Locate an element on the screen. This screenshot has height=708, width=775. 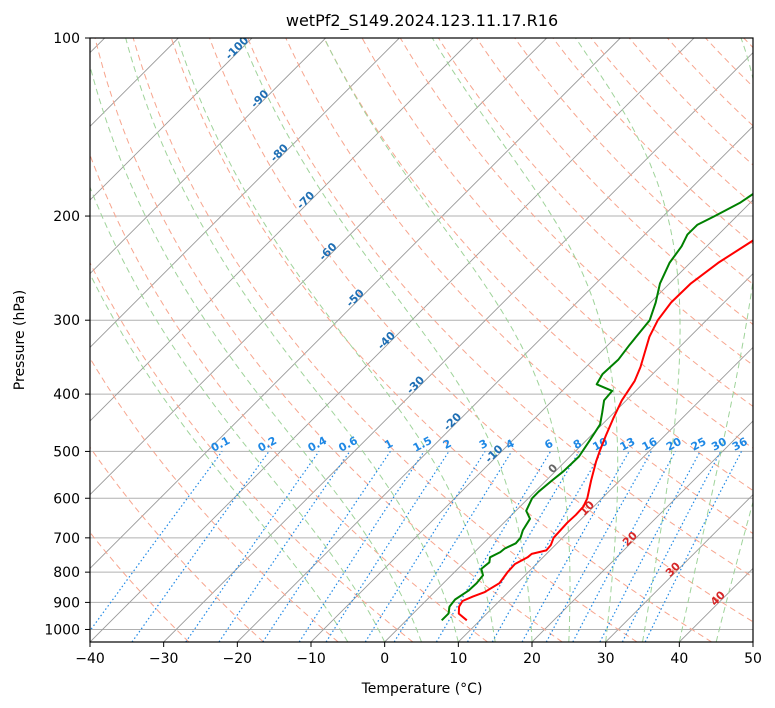
x-tick-label: 10 is located at coordinates (458, 659).